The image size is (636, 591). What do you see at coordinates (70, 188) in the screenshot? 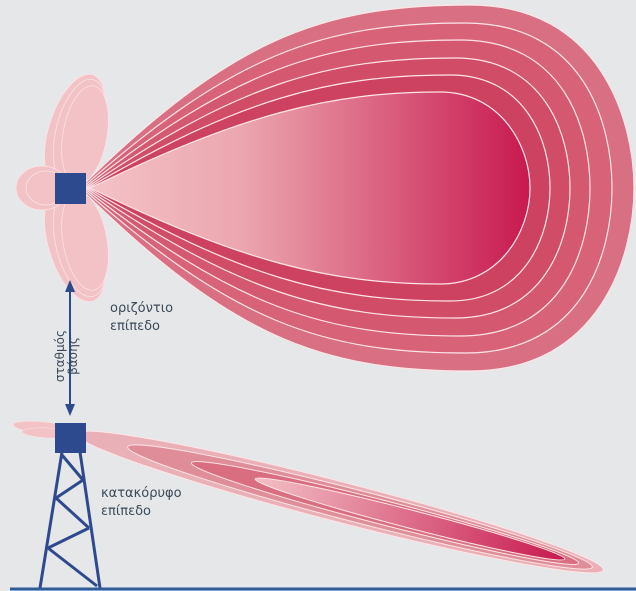
I see `antenna-top-view` at bounding box center [70, 188].